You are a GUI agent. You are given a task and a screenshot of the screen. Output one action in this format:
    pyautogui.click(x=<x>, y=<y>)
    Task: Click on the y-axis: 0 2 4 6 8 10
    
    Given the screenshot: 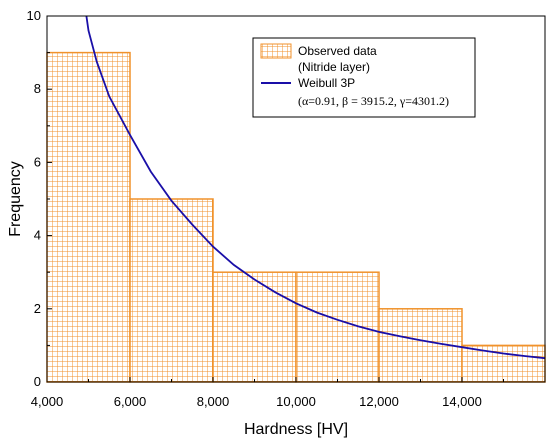 What is the action you would take?
    pyautogui.click(x=39, y=198)
    